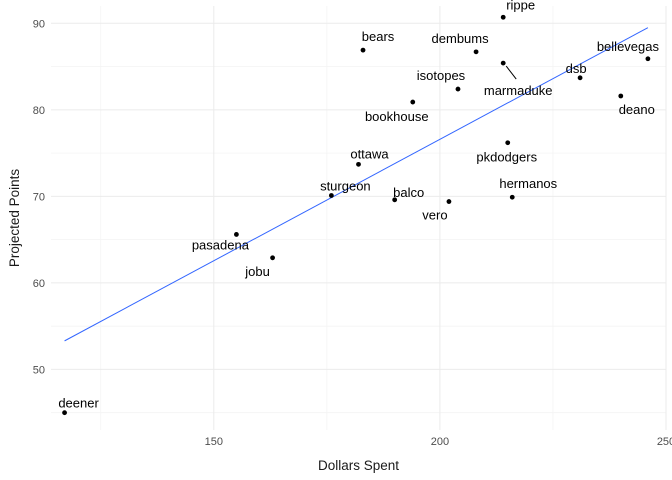 This screenshot has height=480, width=672. I want to click on x-tick-label: 200, so click(440, 442).